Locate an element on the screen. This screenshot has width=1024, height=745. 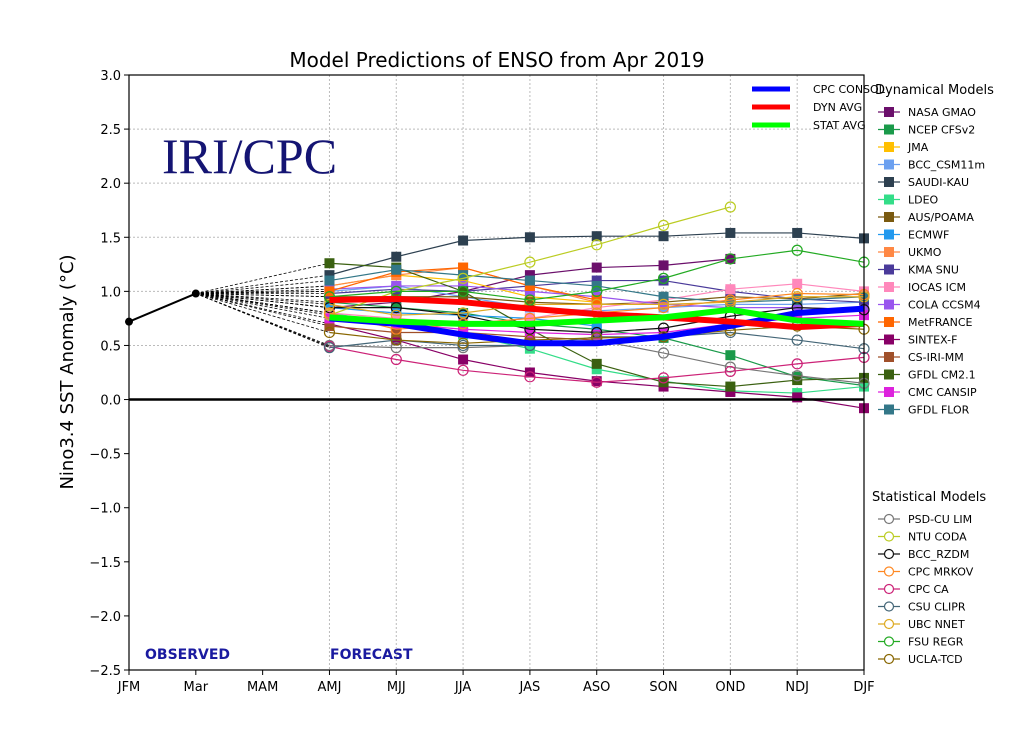
y-tick-label: 0.5 is located at coordinates (110, 346).